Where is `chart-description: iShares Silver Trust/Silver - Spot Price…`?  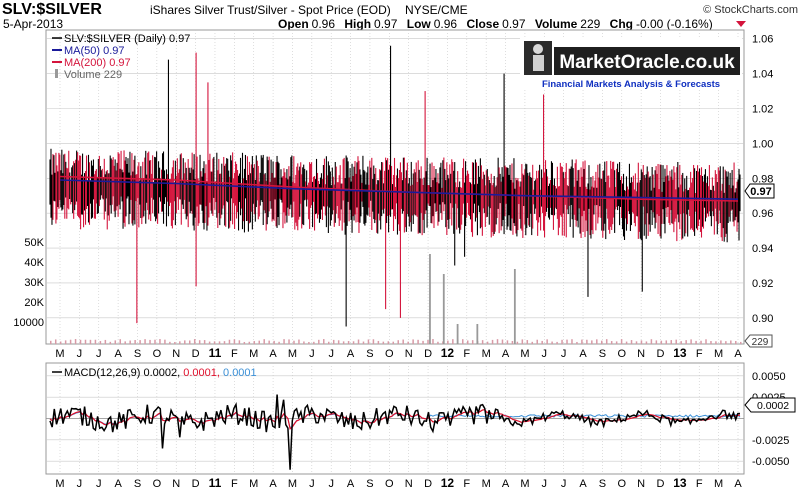 chart-description: iShares Silver Trust/Silver - Spot Price… is located at coordinates (270, 10).